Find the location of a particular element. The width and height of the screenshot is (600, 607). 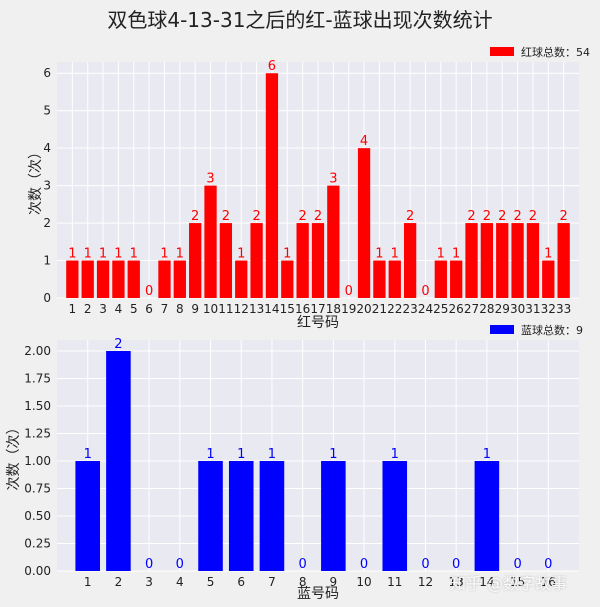

x-tick-label: 29 is located at coordinates (502, 309).